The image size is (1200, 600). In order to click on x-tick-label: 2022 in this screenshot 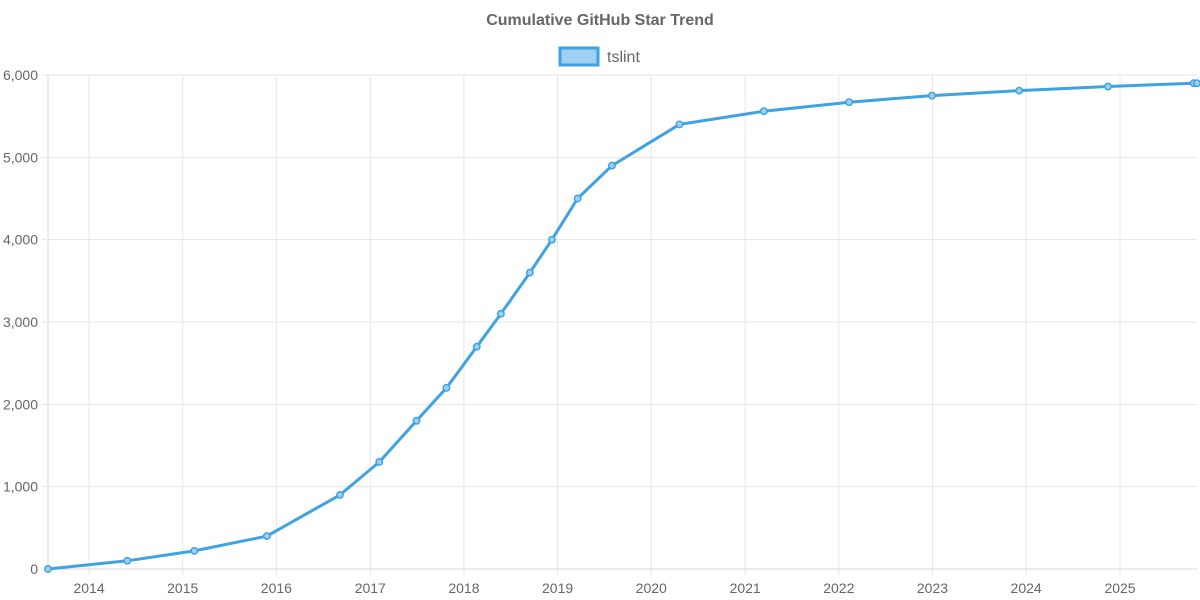, I will do `click(838, 588)`.